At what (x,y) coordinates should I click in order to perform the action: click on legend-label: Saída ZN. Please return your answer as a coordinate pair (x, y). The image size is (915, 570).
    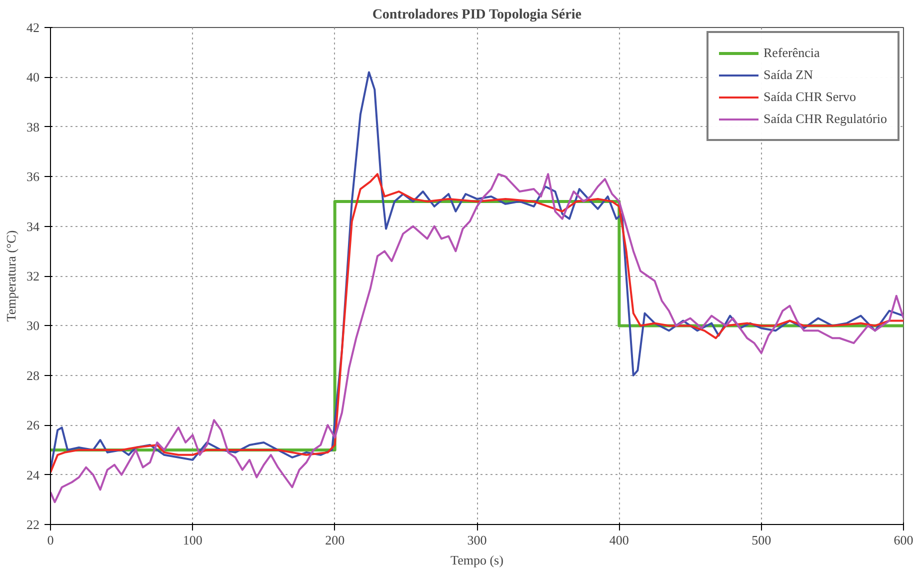
    Looking at the image, I should click on (788, 75).